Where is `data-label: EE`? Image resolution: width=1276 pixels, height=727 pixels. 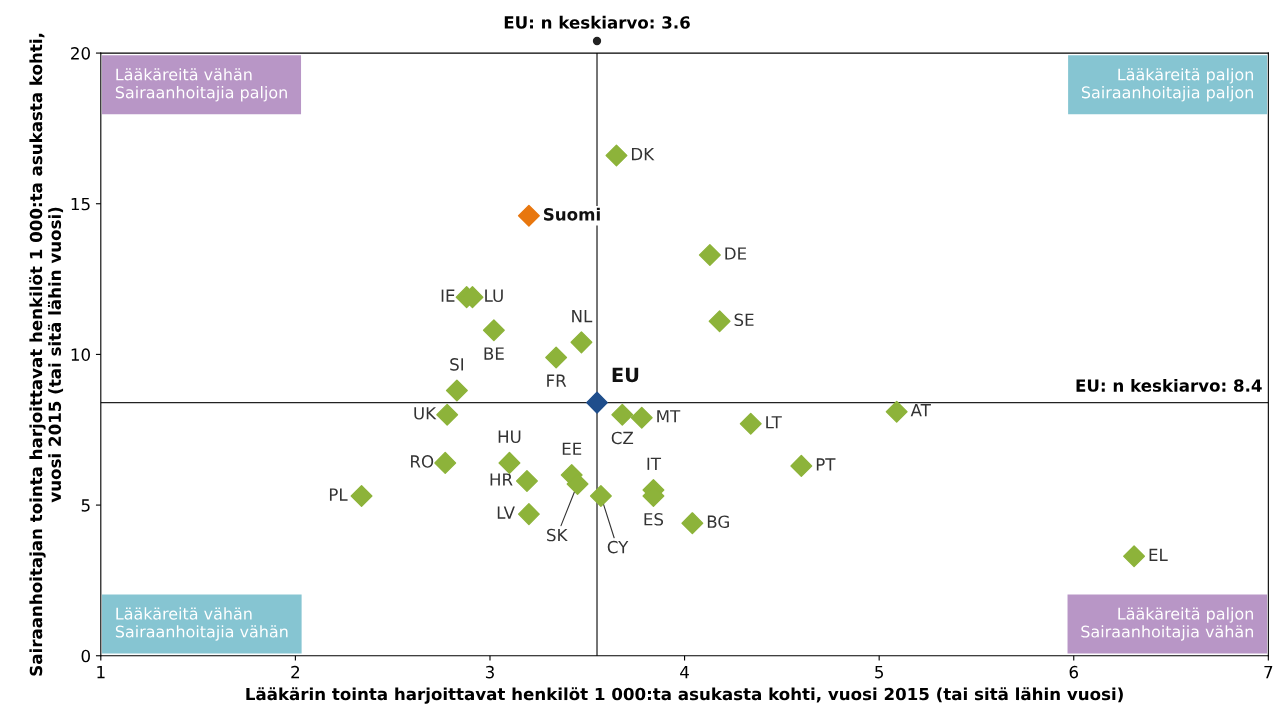
data-label: EE is located at coordinates (572, 448).